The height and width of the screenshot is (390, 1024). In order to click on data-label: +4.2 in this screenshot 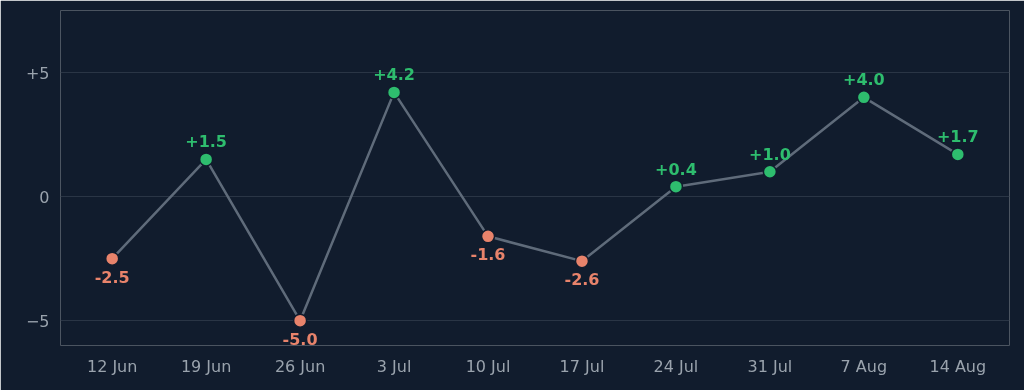, I will do `click(394, 75)`.